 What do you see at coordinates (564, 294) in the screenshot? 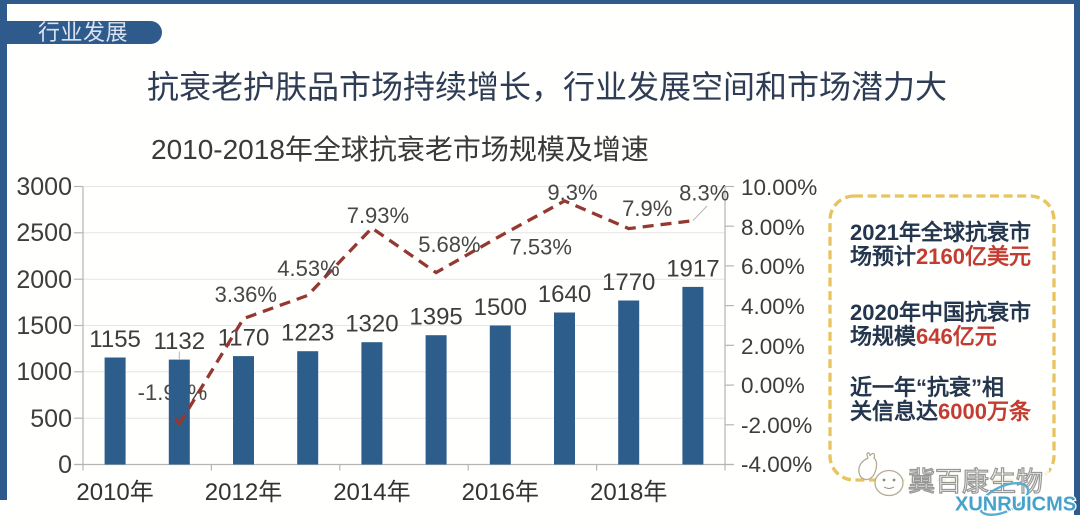
I see `svg-text: 1640` at bounding box center [564, 294].